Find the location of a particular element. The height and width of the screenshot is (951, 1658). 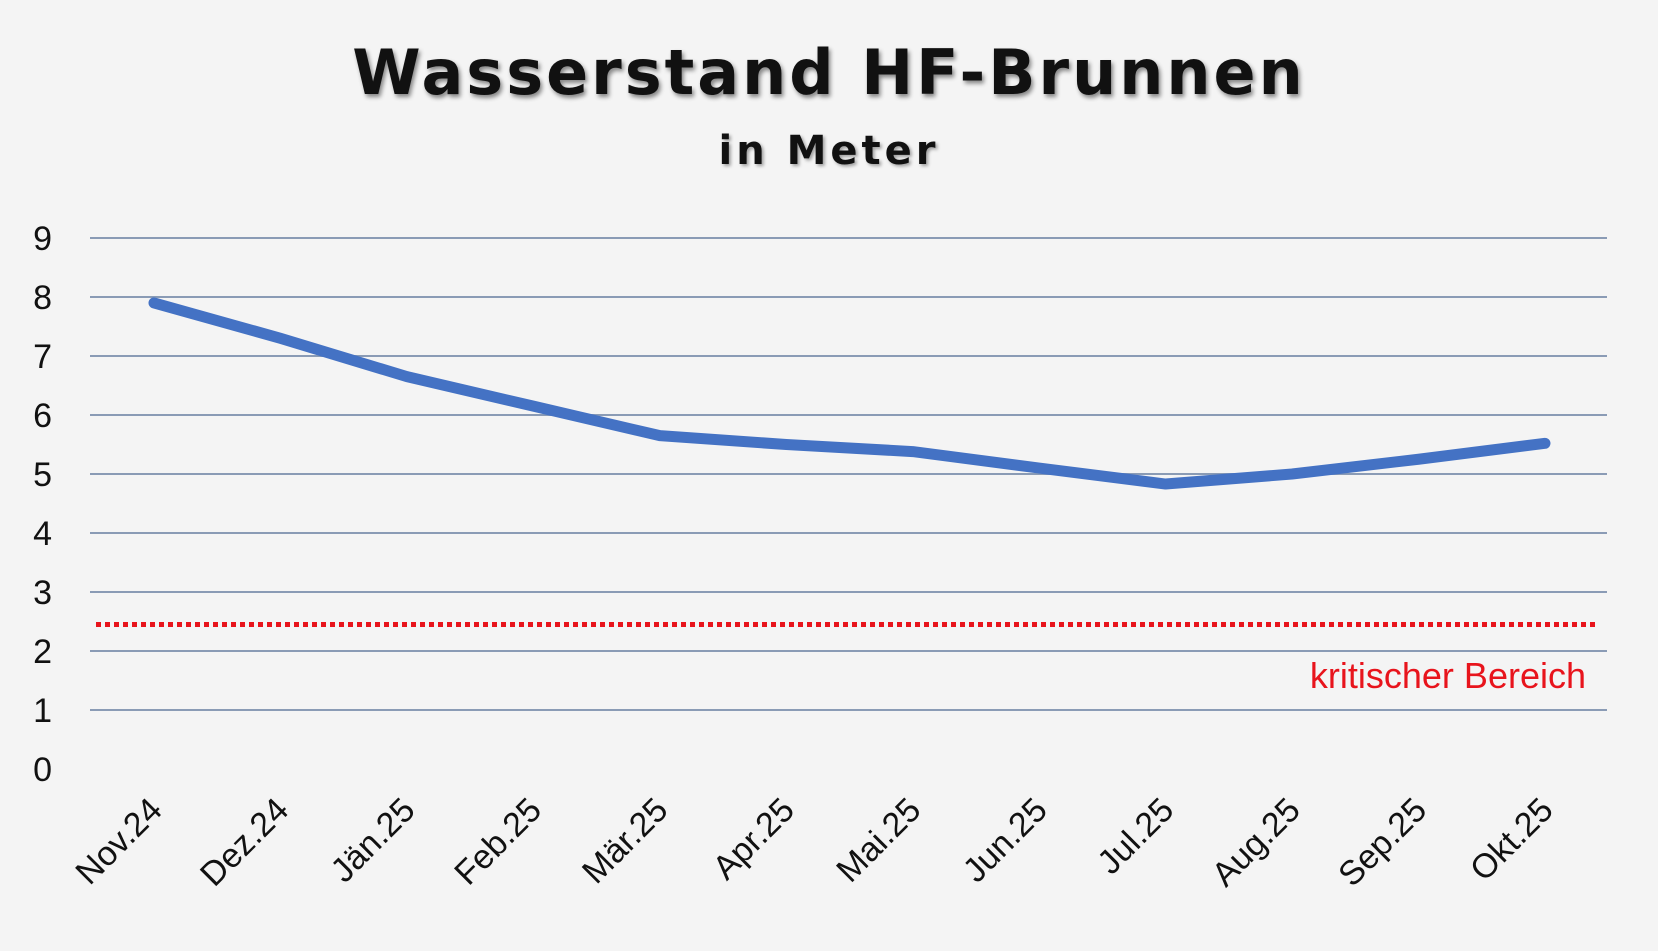

x-tick-label: Jän.25 is located at coordinates (373, 840).